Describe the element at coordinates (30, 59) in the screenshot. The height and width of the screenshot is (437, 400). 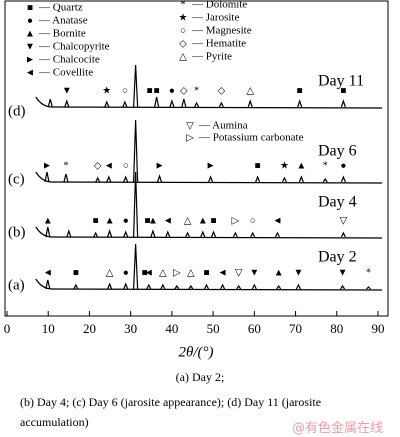
I see `legend-symbol: ►` at that location.